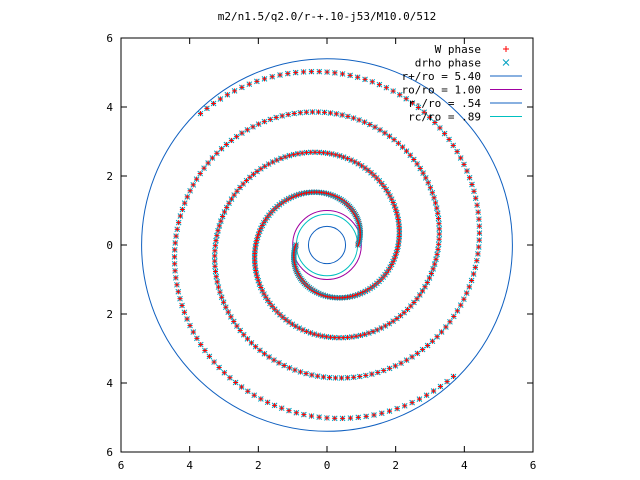  I want to click on legend-label: W phase, so click(458, 49).